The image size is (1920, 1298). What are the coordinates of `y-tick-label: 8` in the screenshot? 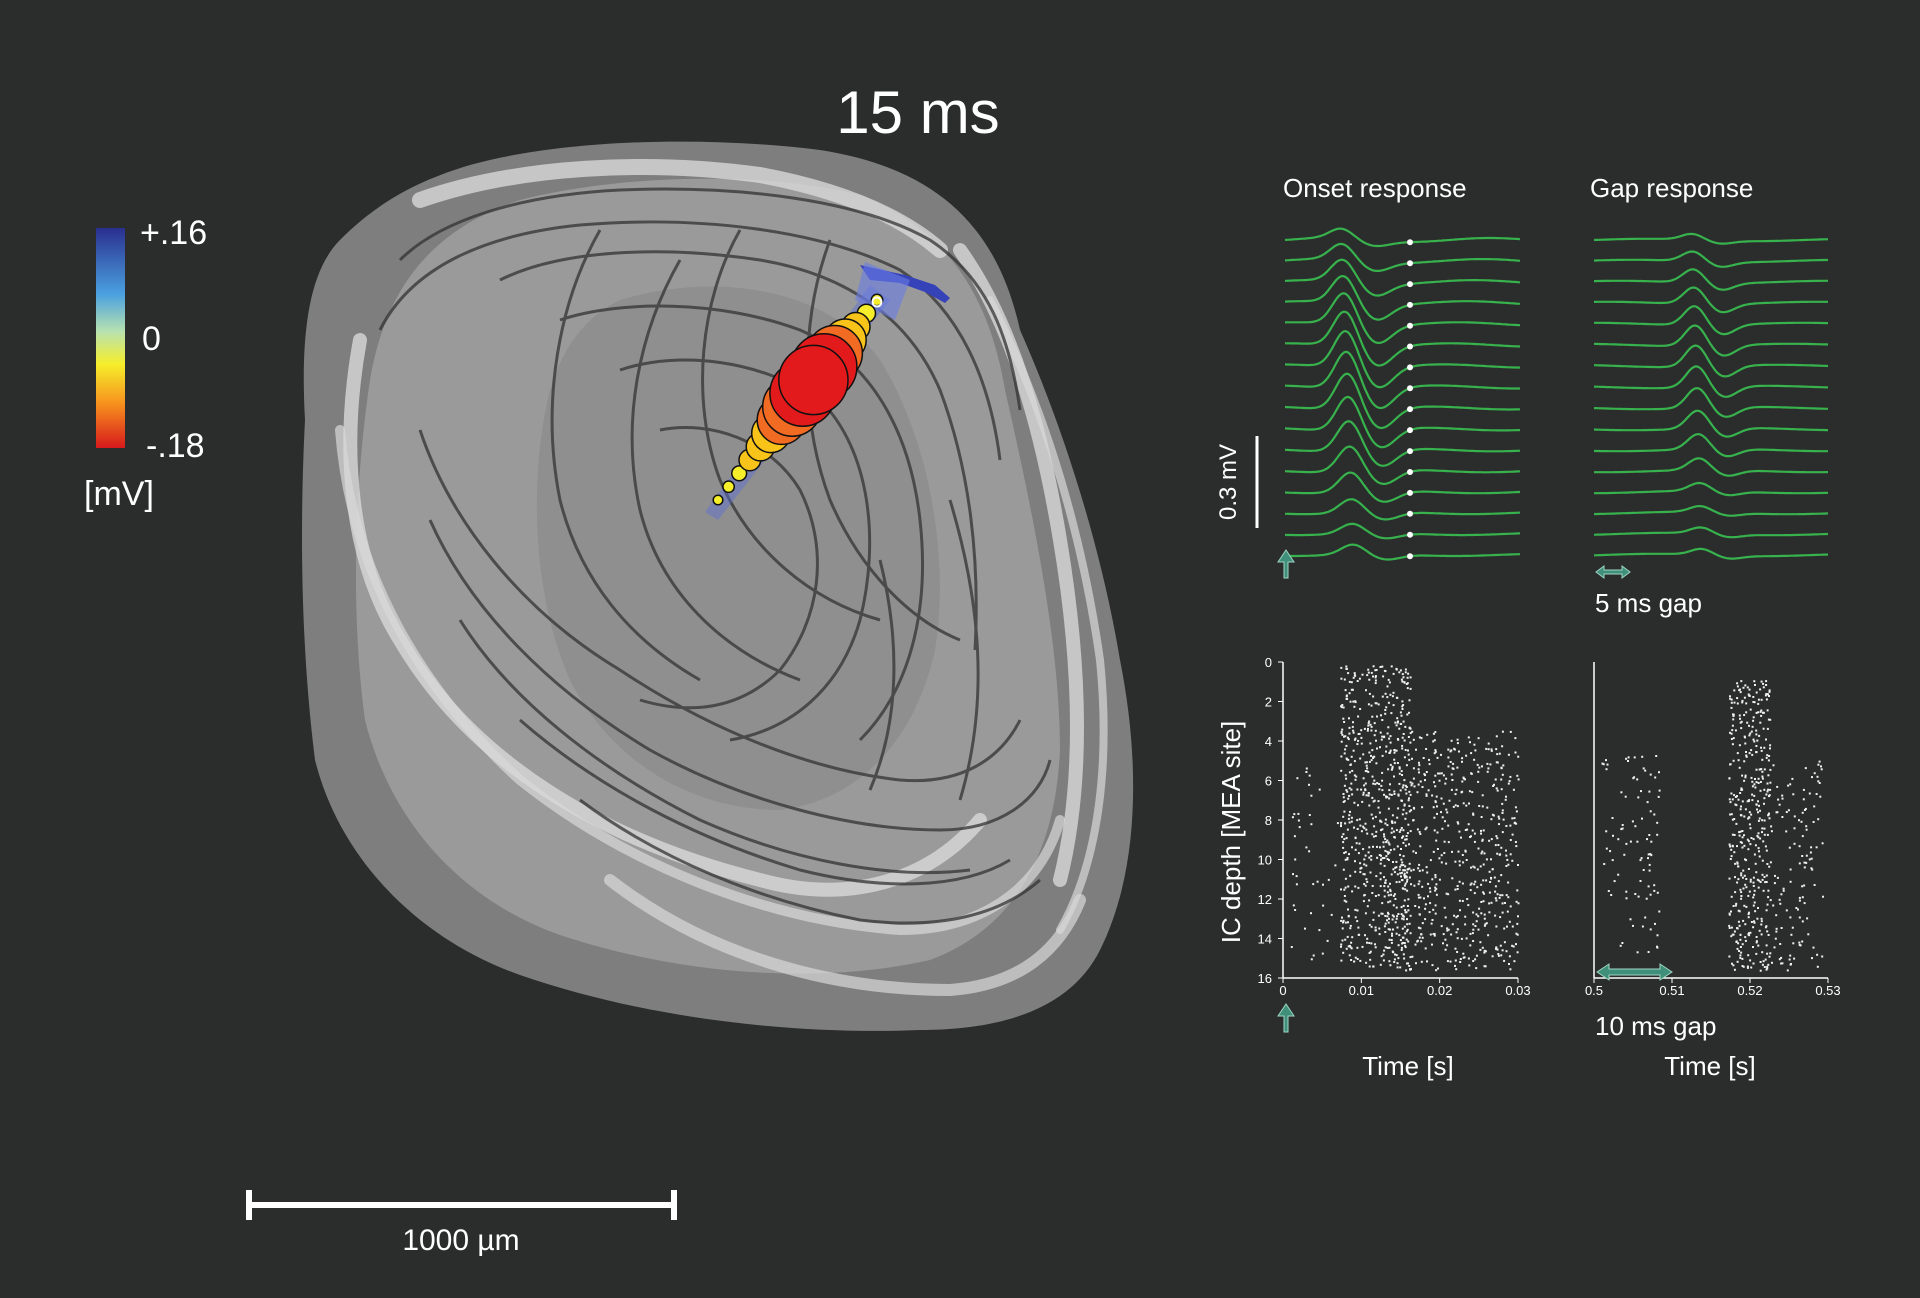 It's located at (1268, 820).